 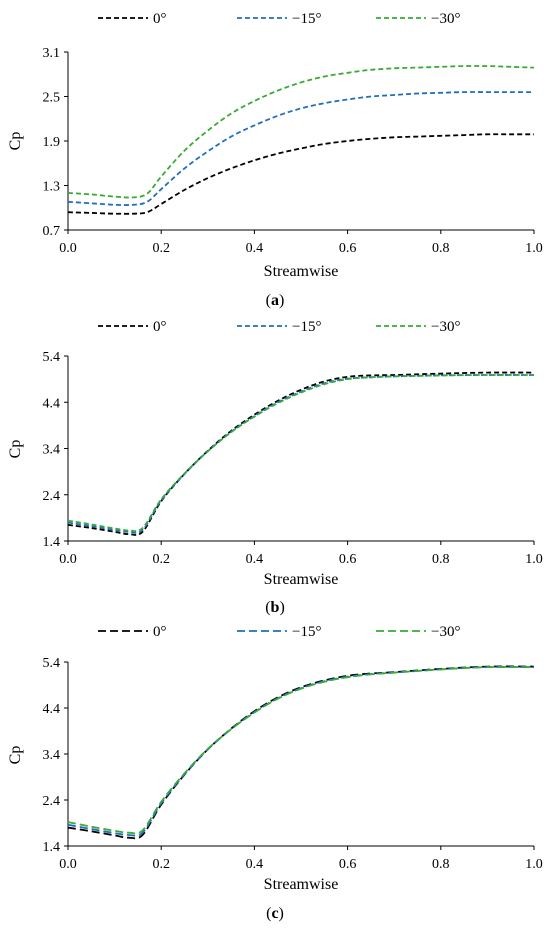 I want to click on caption-letter: c, so click(x=274, y=913).